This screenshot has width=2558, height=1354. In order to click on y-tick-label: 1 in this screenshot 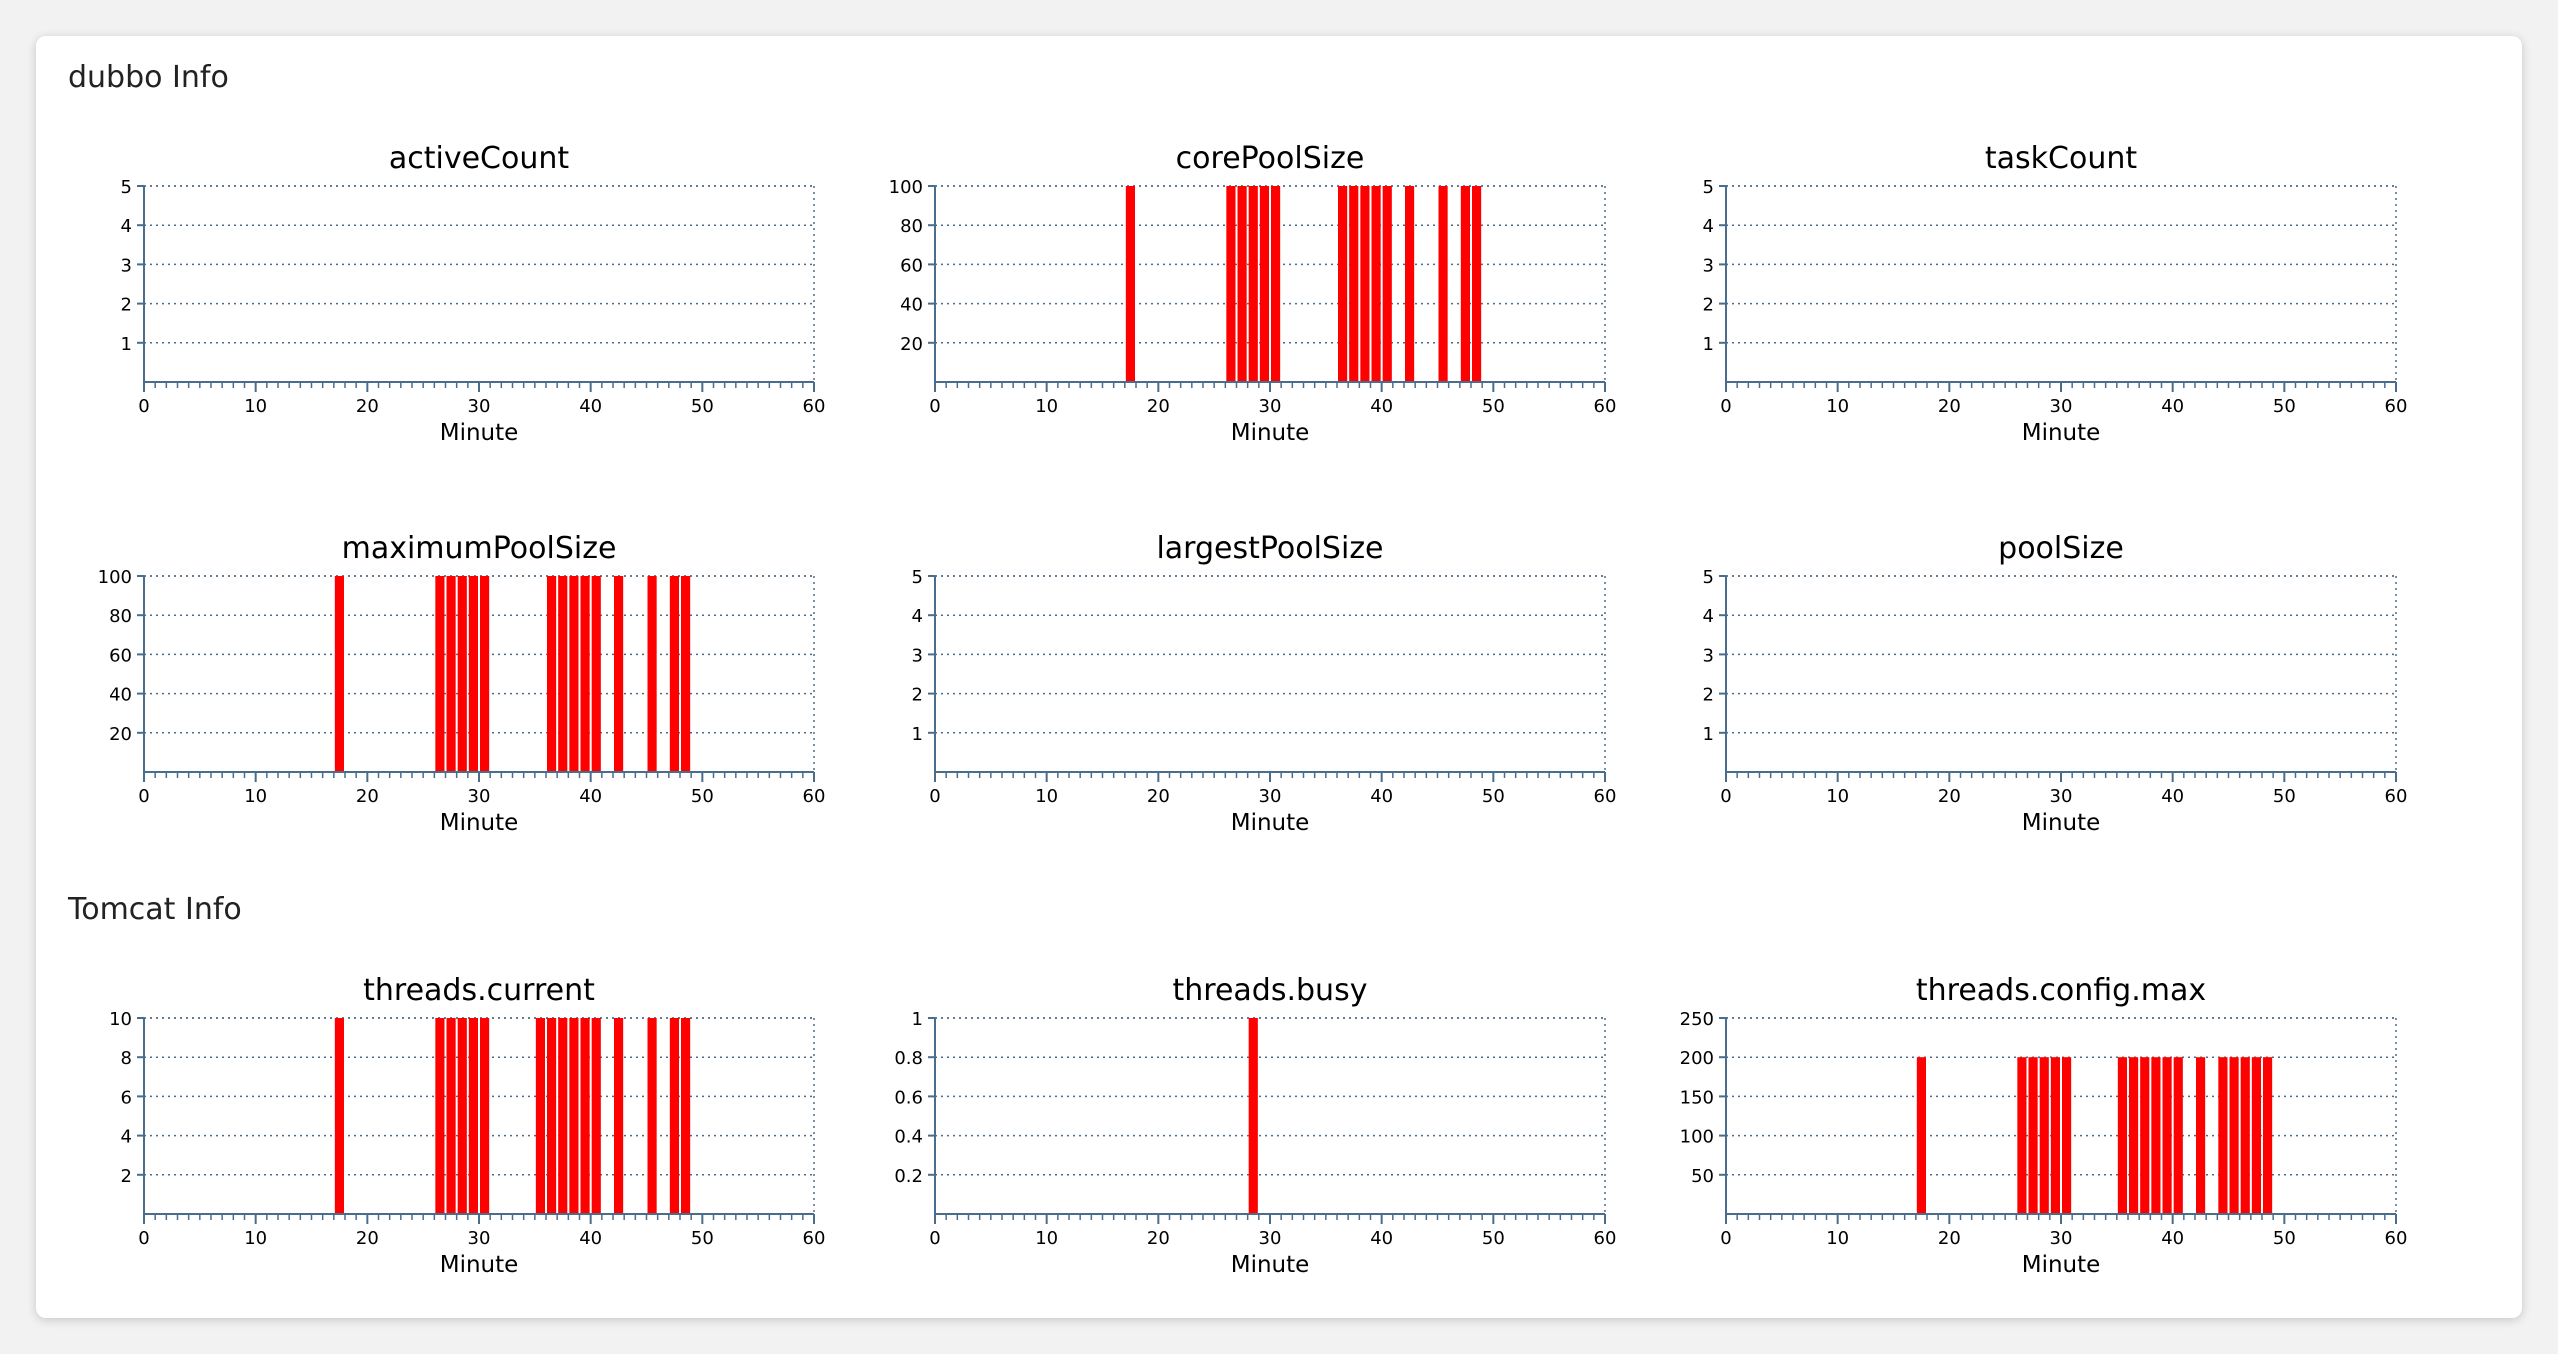, I will do `click(917, 734)`.